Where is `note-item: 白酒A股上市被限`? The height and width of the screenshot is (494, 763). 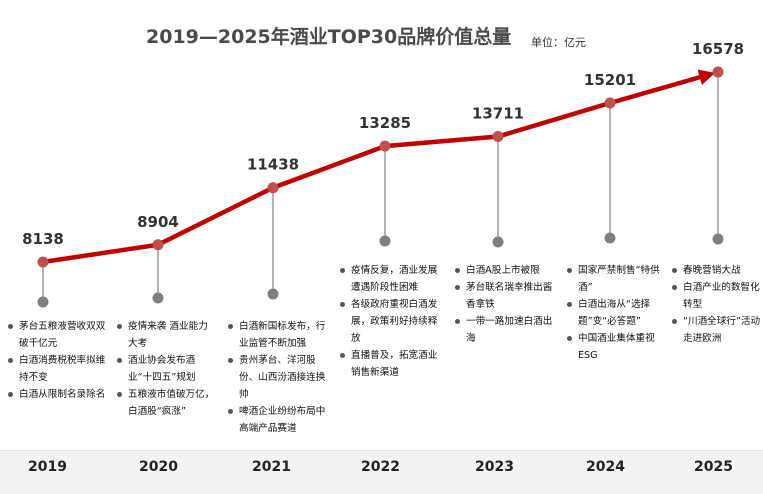
note-item: 白酒A股上市被限 is located at coordinates (503, 270).